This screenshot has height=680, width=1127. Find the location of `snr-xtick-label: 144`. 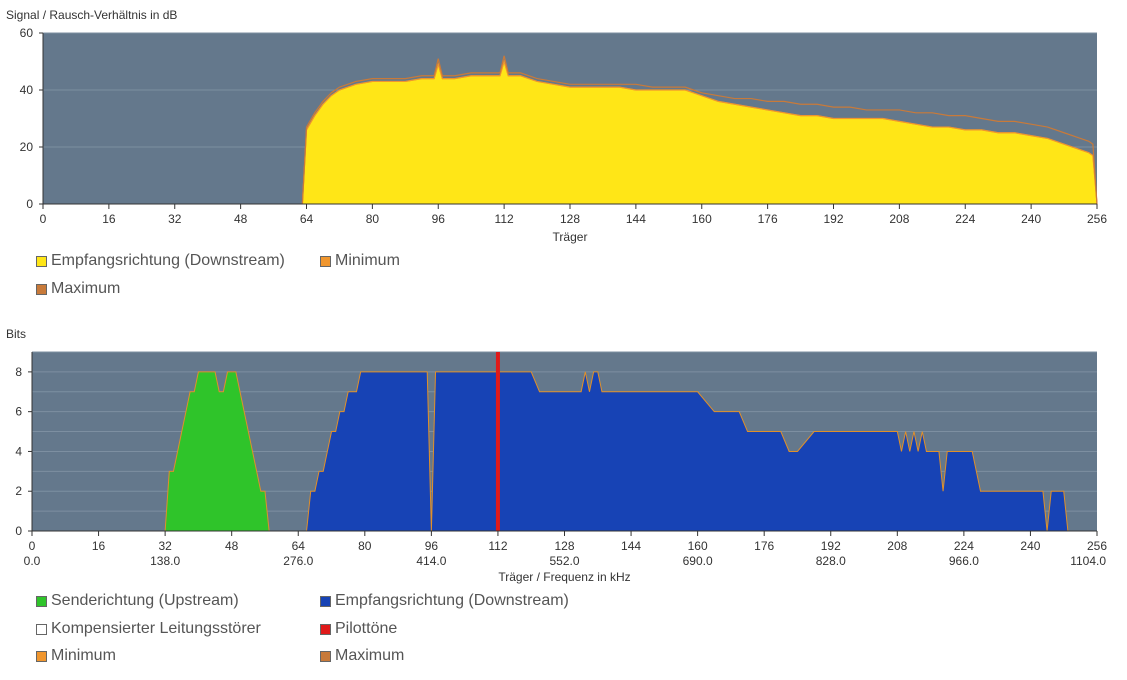

snr-xtick-label: 144 is located at coordinates (636, 219).